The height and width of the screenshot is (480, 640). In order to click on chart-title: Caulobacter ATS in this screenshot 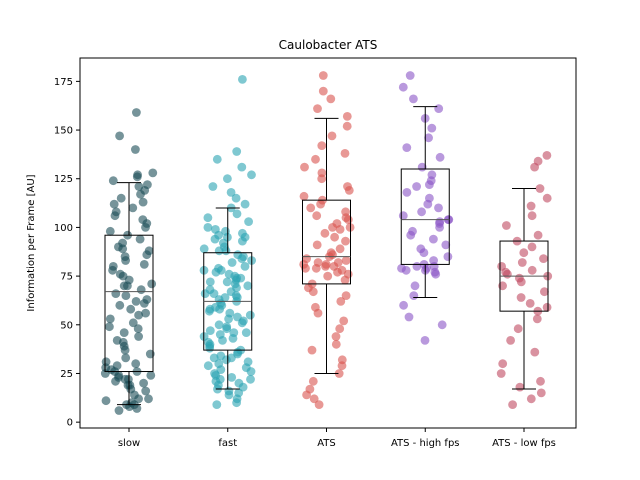, I will do `click(328, 45)`.